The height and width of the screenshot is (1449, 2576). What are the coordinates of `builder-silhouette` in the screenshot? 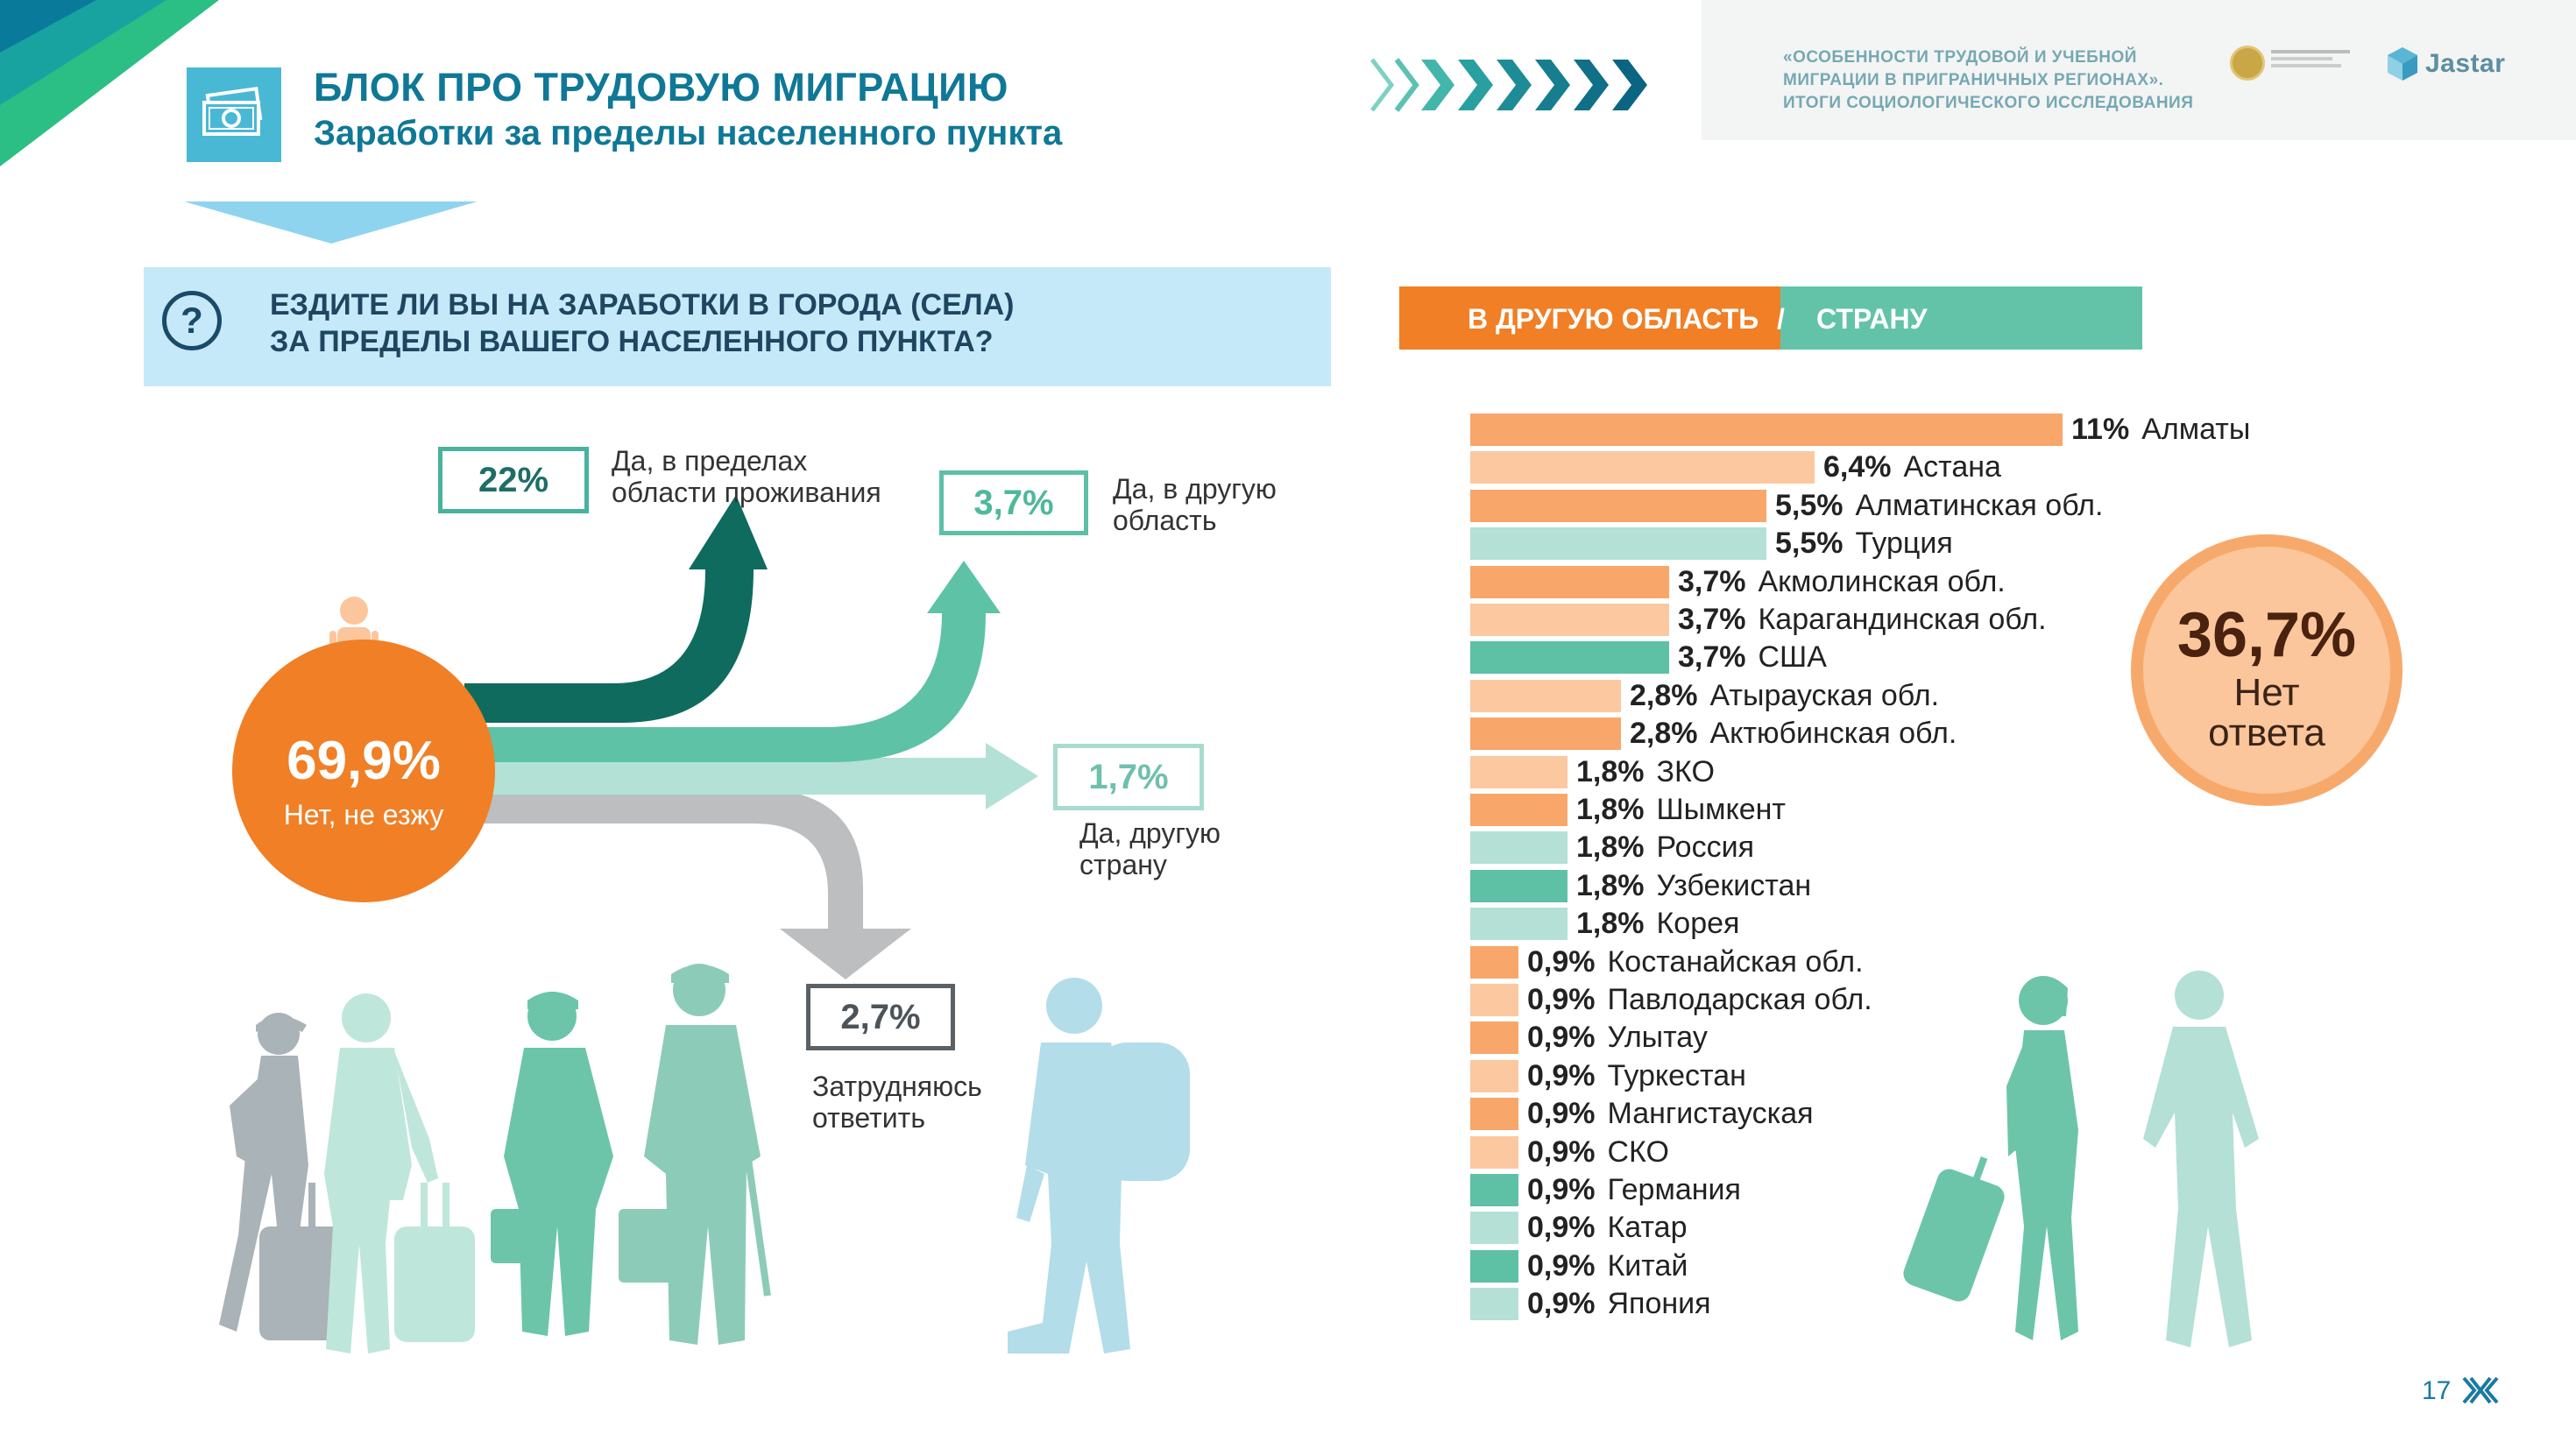 It's located at (695, 1154).